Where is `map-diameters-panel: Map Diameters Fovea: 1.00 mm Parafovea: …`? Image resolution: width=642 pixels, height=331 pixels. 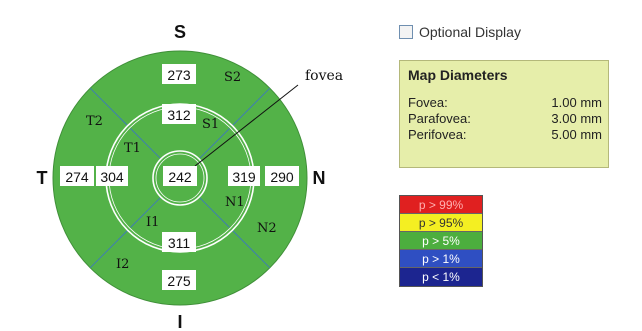
map-diameters-panel: Map Diameters Fovea: 1.00 mm Parafovea: … is located at coordinates (504, 114).